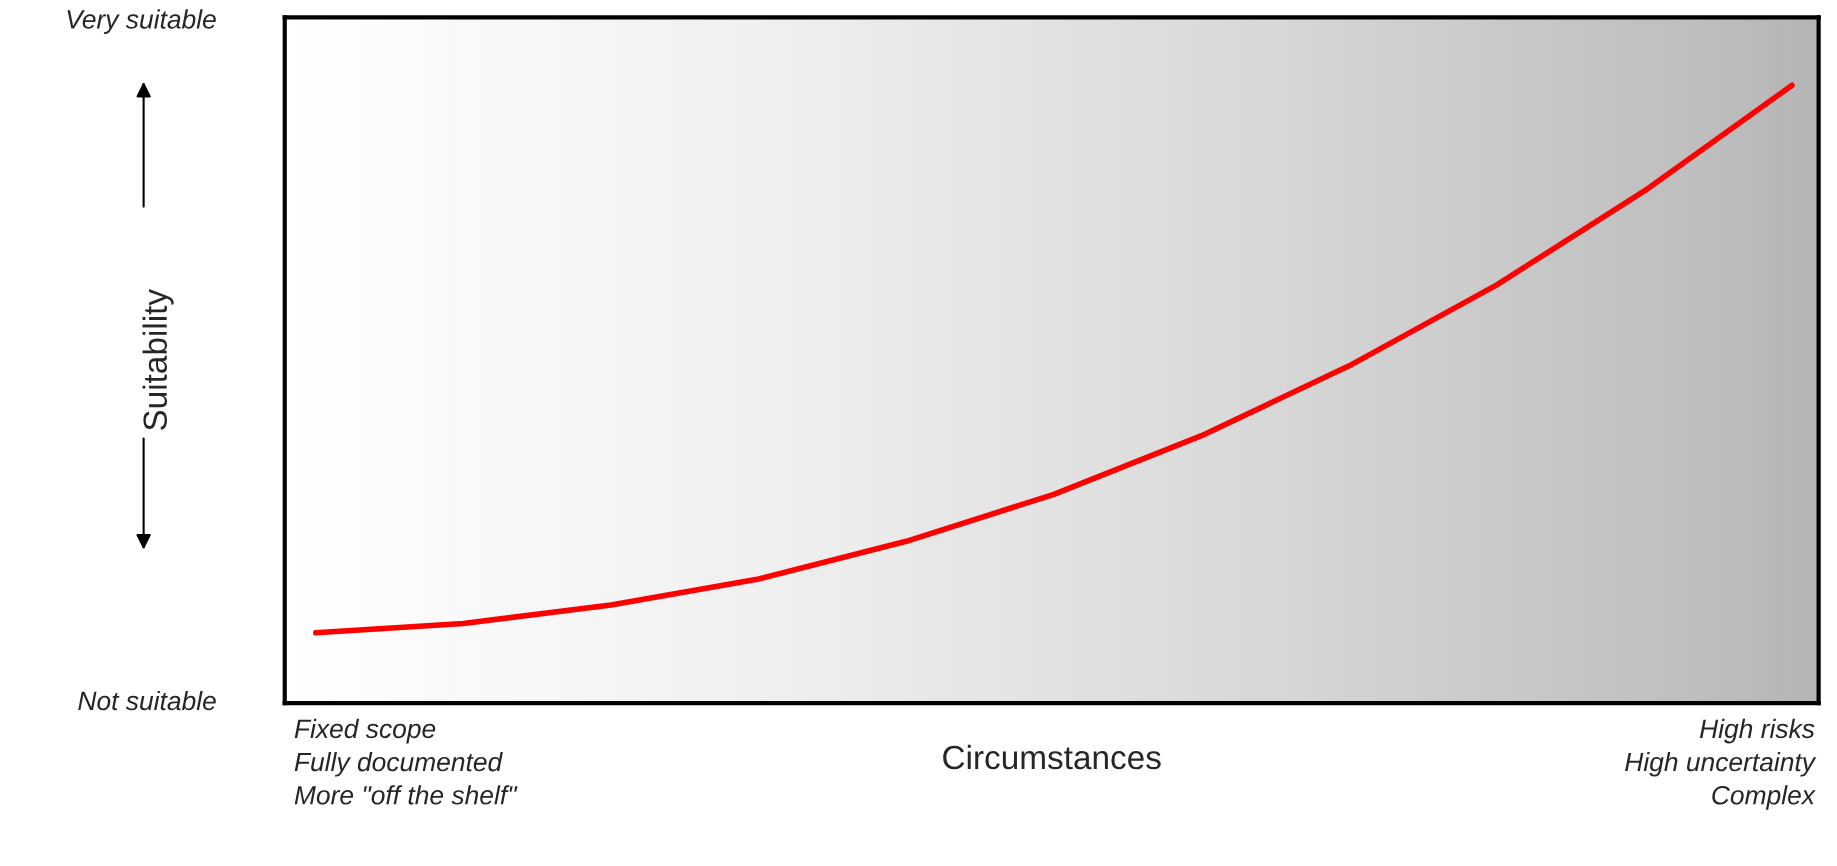 The width and height of the screenshot is (1837, 866). Describe the element at coordinates (406, 761) in the screenshot. I see `text: Fixed scope Fully documented More "off the shelf"` at that location.